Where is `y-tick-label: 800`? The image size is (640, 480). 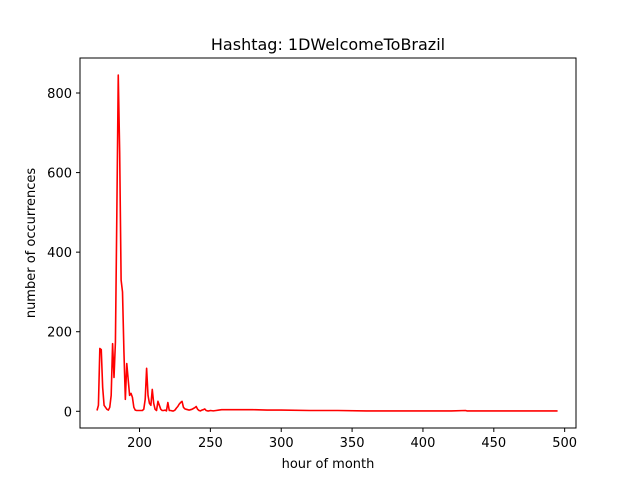 y-tick-label: 800 is located at coordinates (59, 94).